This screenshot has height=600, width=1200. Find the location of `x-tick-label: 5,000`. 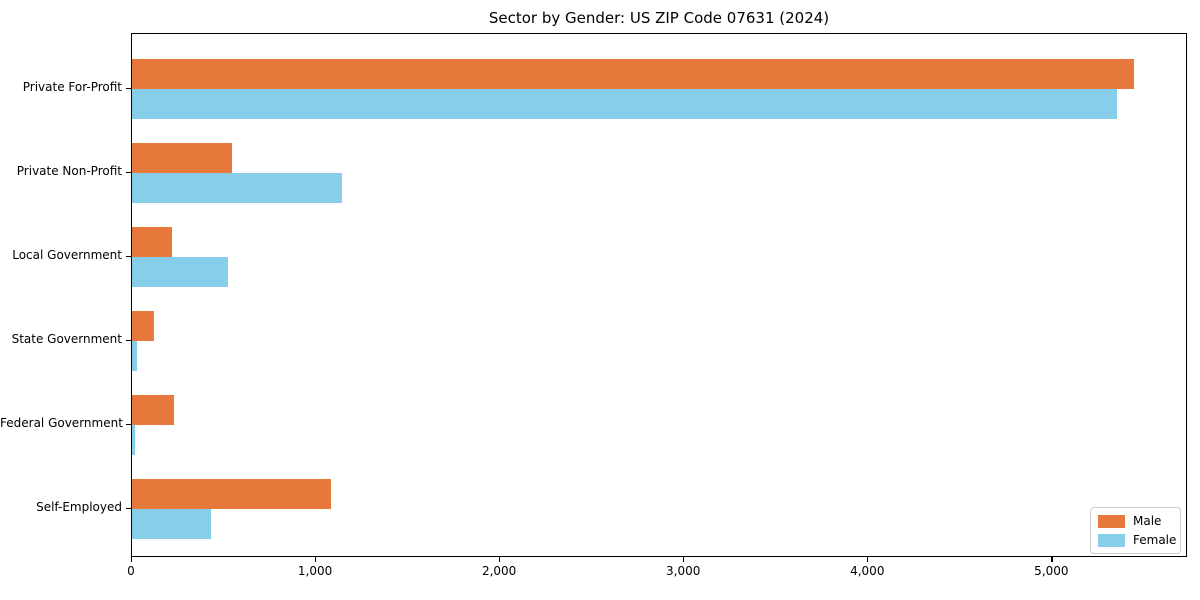

x-tick-label: 5,000 is located at coordinates (1051, 571).